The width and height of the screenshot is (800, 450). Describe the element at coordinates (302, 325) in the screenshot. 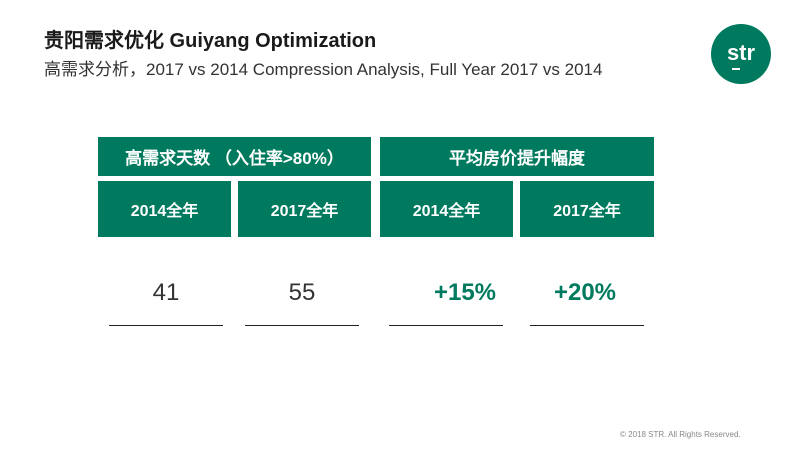

I see `underline-2017-days` at that location.